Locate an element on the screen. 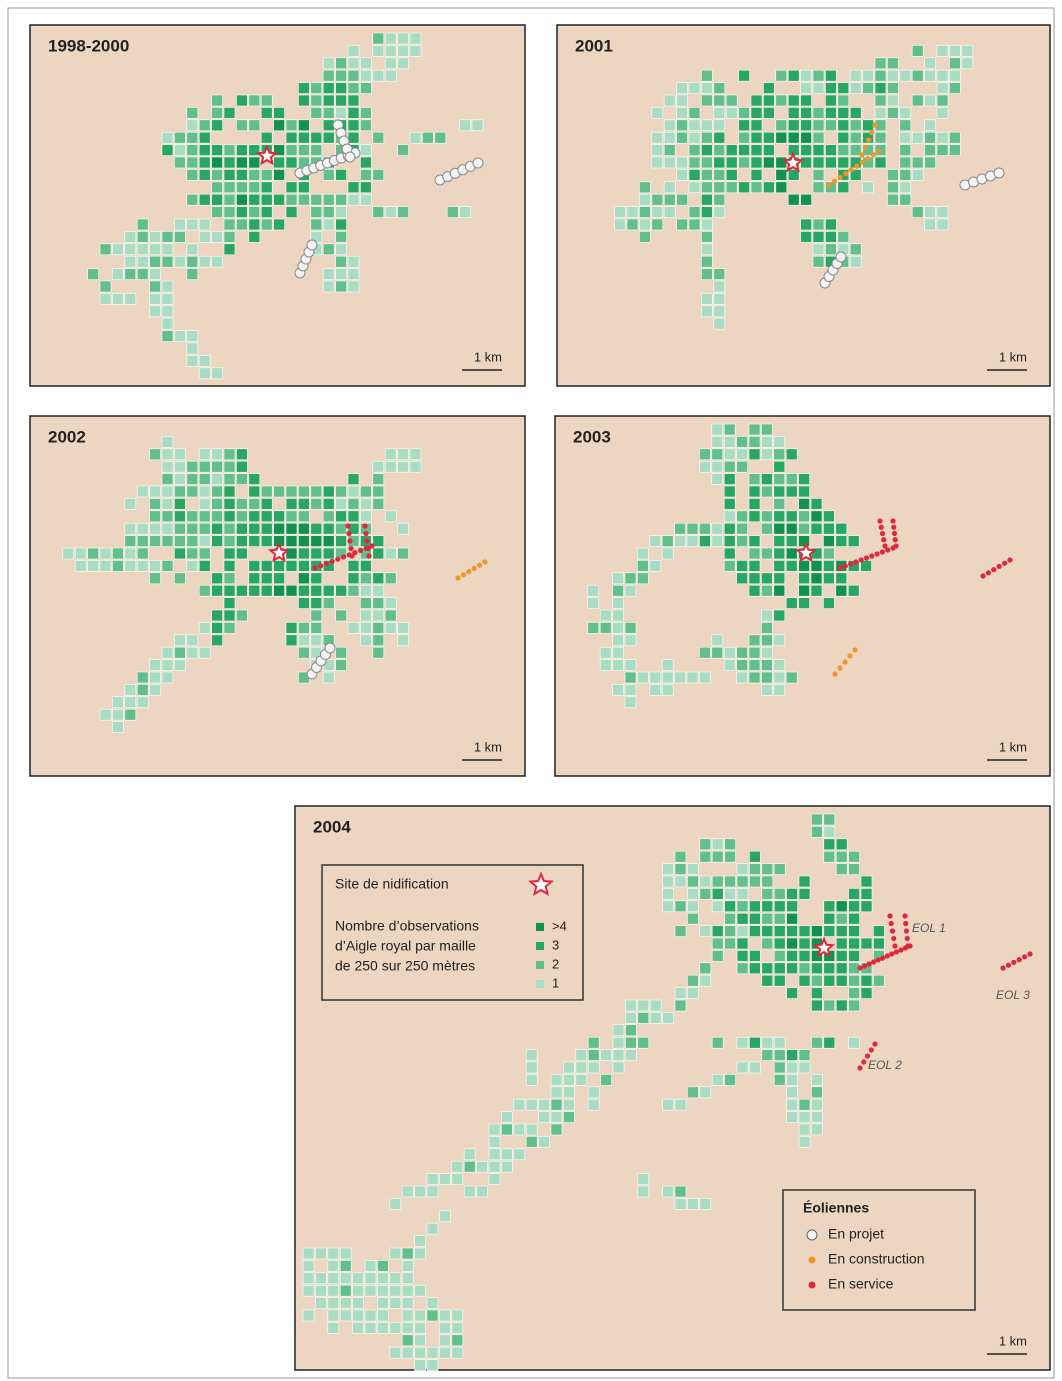  panel-title: 2003 is located at coordinates (592, 436).